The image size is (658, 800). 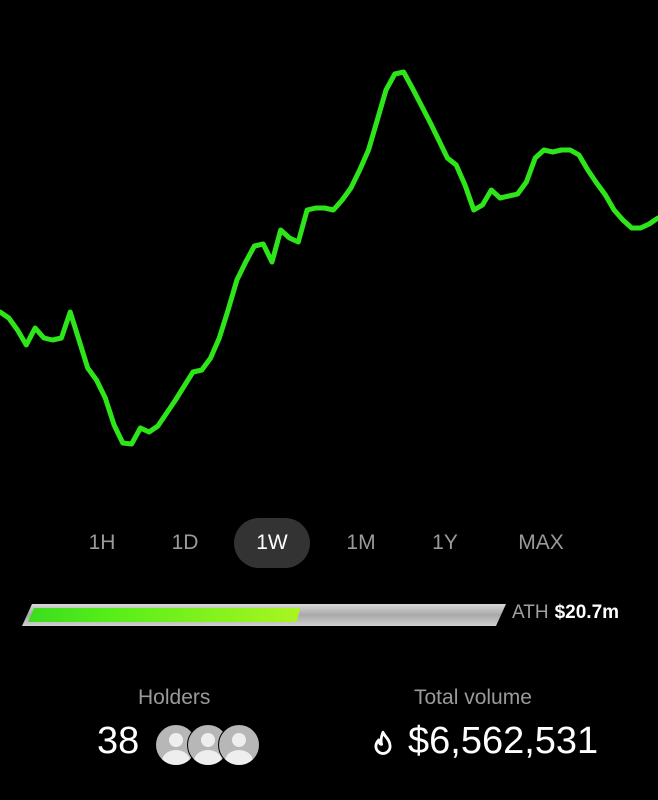 What do you see at coordinates (383, 742) in the screenshot?
I see `flame-icon` at bounding box center [383, 742].